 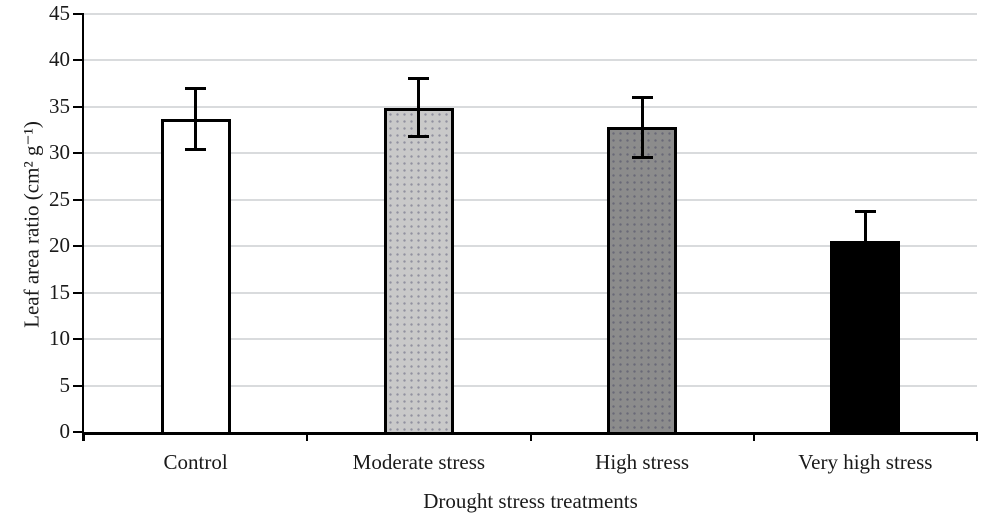 What do you see at coordinates (195, 462) in the screenshot?
I see `x-category-label-control: Control` at bounding box center [195, 462].